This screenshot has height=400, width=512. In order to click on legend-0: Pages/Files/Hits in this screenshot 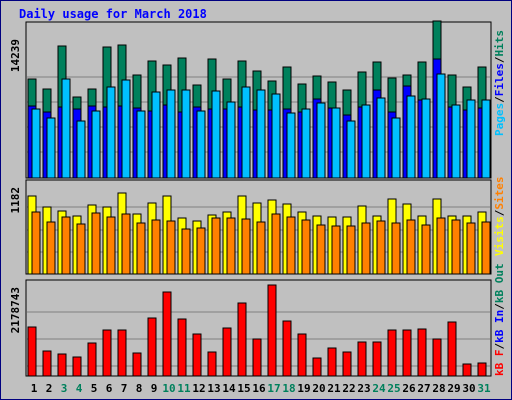, I will do `click(499, 83)`.